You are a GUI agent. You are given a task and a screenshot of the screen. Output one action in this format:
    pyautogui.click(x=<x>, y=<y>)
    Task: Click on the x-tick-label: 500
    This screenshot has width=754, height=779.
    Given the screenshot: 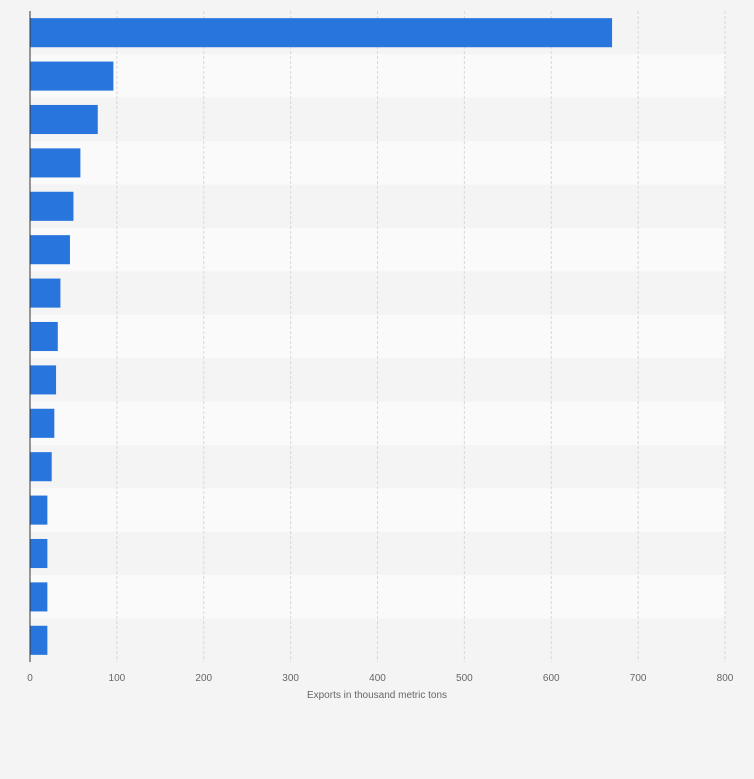 What is the action you would take?
    pyautogui.click(x=464, y=678)
    